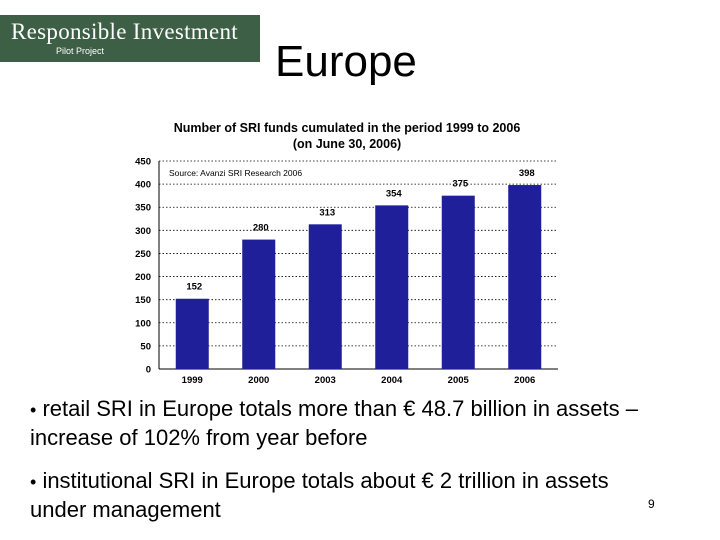 The image size is (720, 540). Describe the element at coordinates (392, 287) in the screenshot. I see `bar-2004` at that location.